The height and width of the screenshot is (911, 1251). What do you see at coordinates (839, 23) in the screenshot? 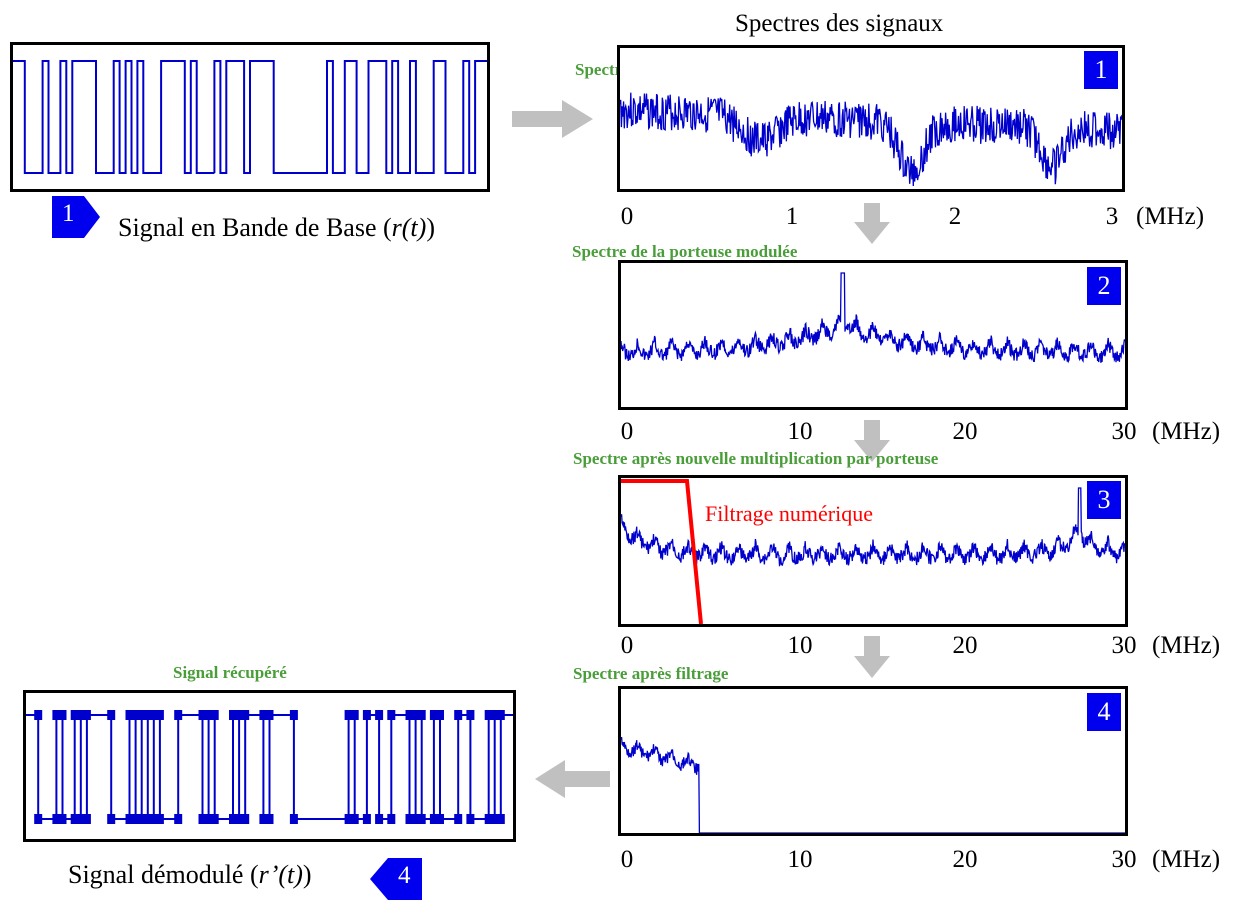
I see `page-title: Spectres des signaux` at bounding box center [839, 23].